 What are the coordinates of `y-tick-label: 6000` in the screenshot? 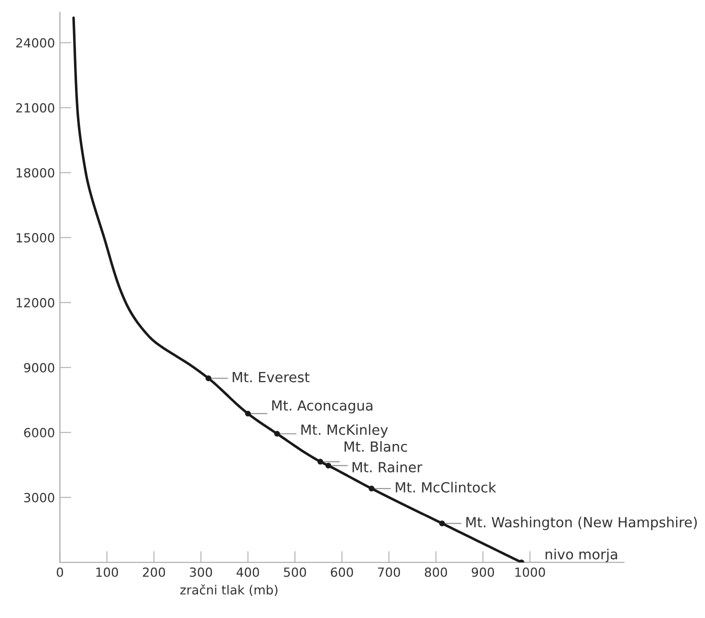 It's located at (39, 433).